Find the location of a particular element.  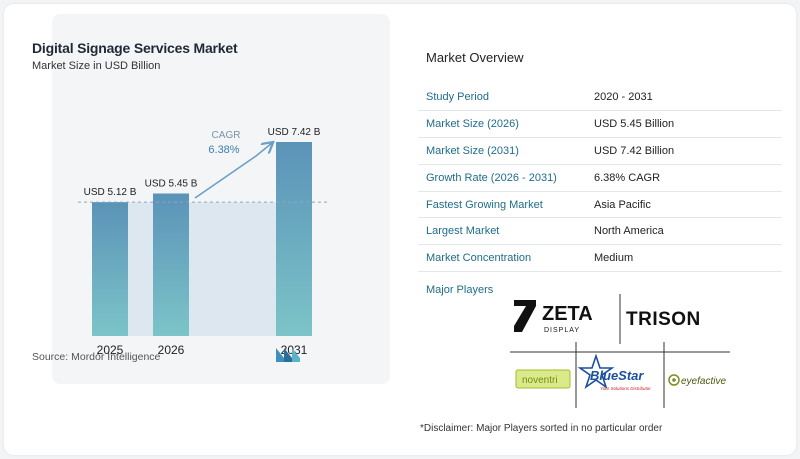

row-key: Study Period is located at coordinates (457, 96).